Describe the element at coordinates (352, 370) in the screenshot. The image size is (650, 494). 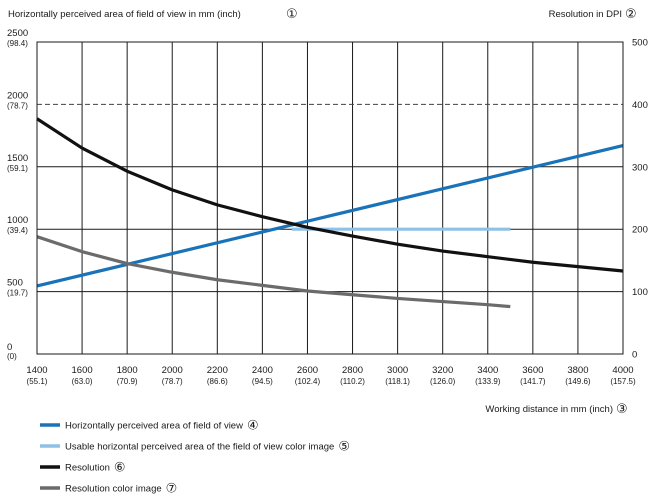
I see `x-tick-label: 2800` at that location.